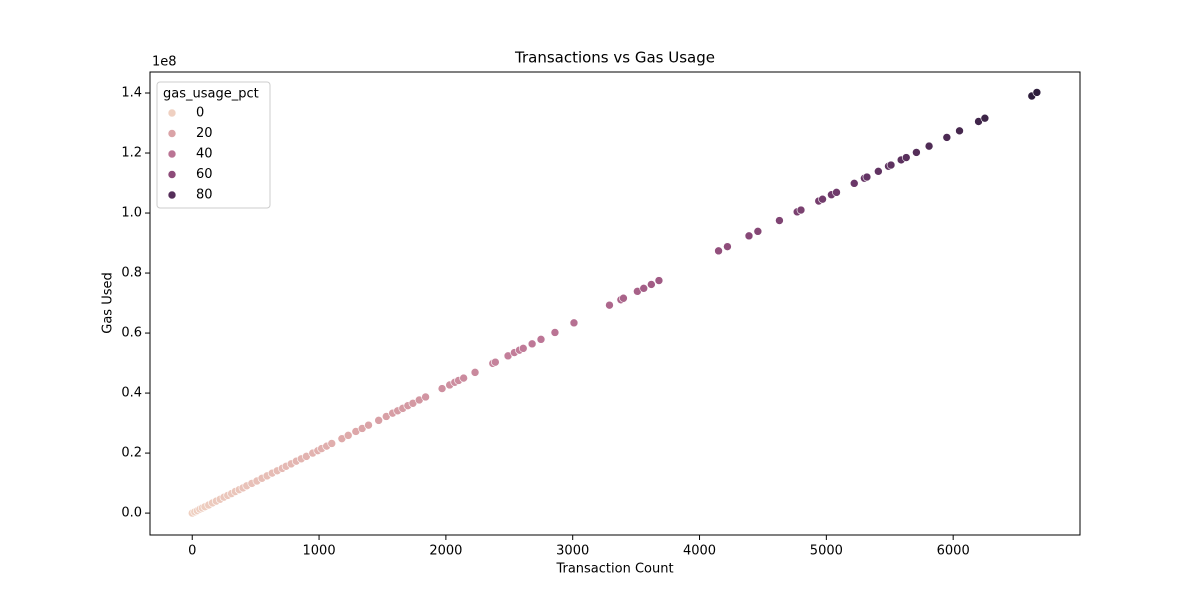  Describe the element at coordinates (131, 213) in the screenshot. I see `y-tick-label: 1.0` at that location.